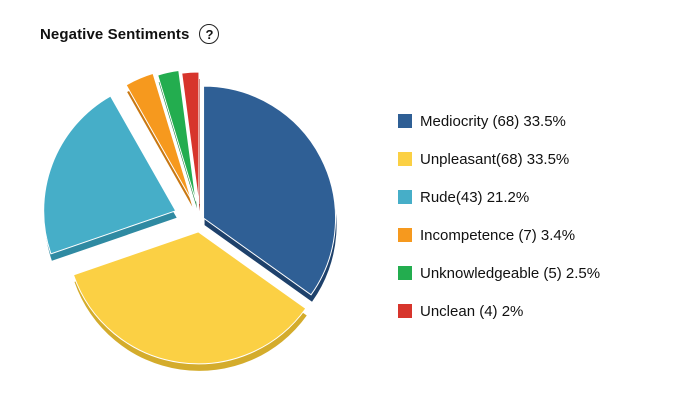 The height and width of the screenshot is (400, 700). Describe the element at coordinates (543, 197) in the screenshot. I see `legend-item-rude: Rude(43) 21.2%` at that location.